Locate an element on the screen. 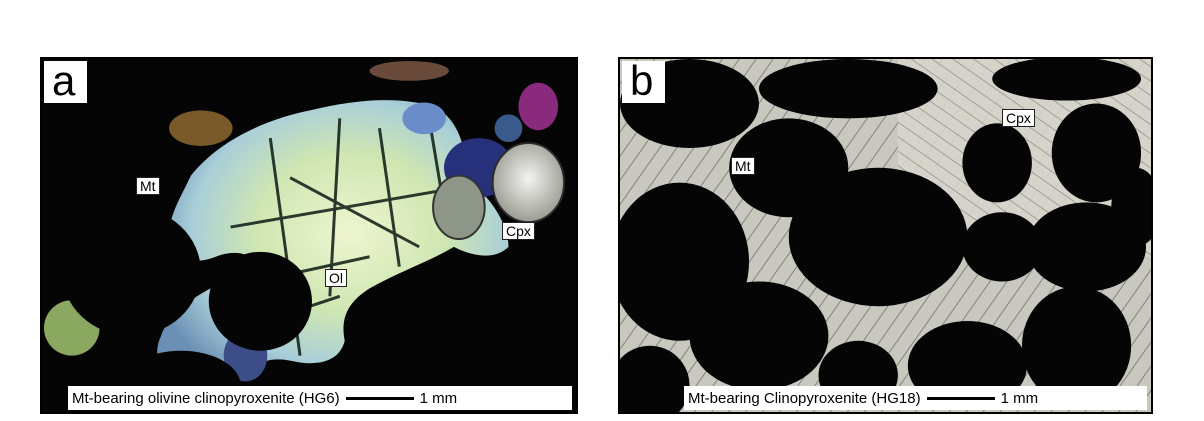 This screenshot has height=421, width=1204. scale-label-b: 1 mm is located at coordinates (1019, 398).